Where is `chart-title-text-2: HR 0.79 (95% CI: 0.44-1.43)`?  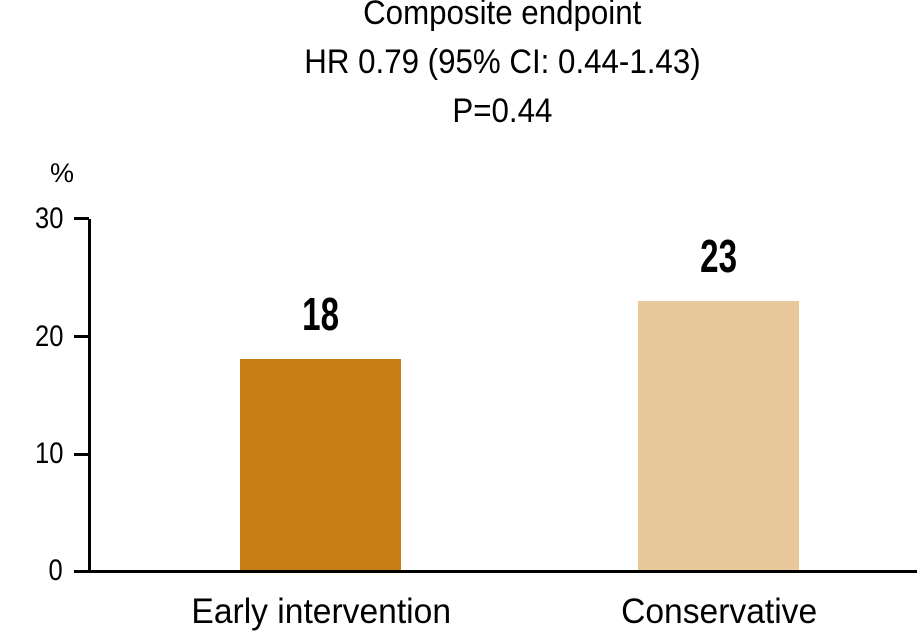 chart-title-text-2: HR 0.79 (95% CI: 0.44-1.43) is located at coordinates (502, 62).